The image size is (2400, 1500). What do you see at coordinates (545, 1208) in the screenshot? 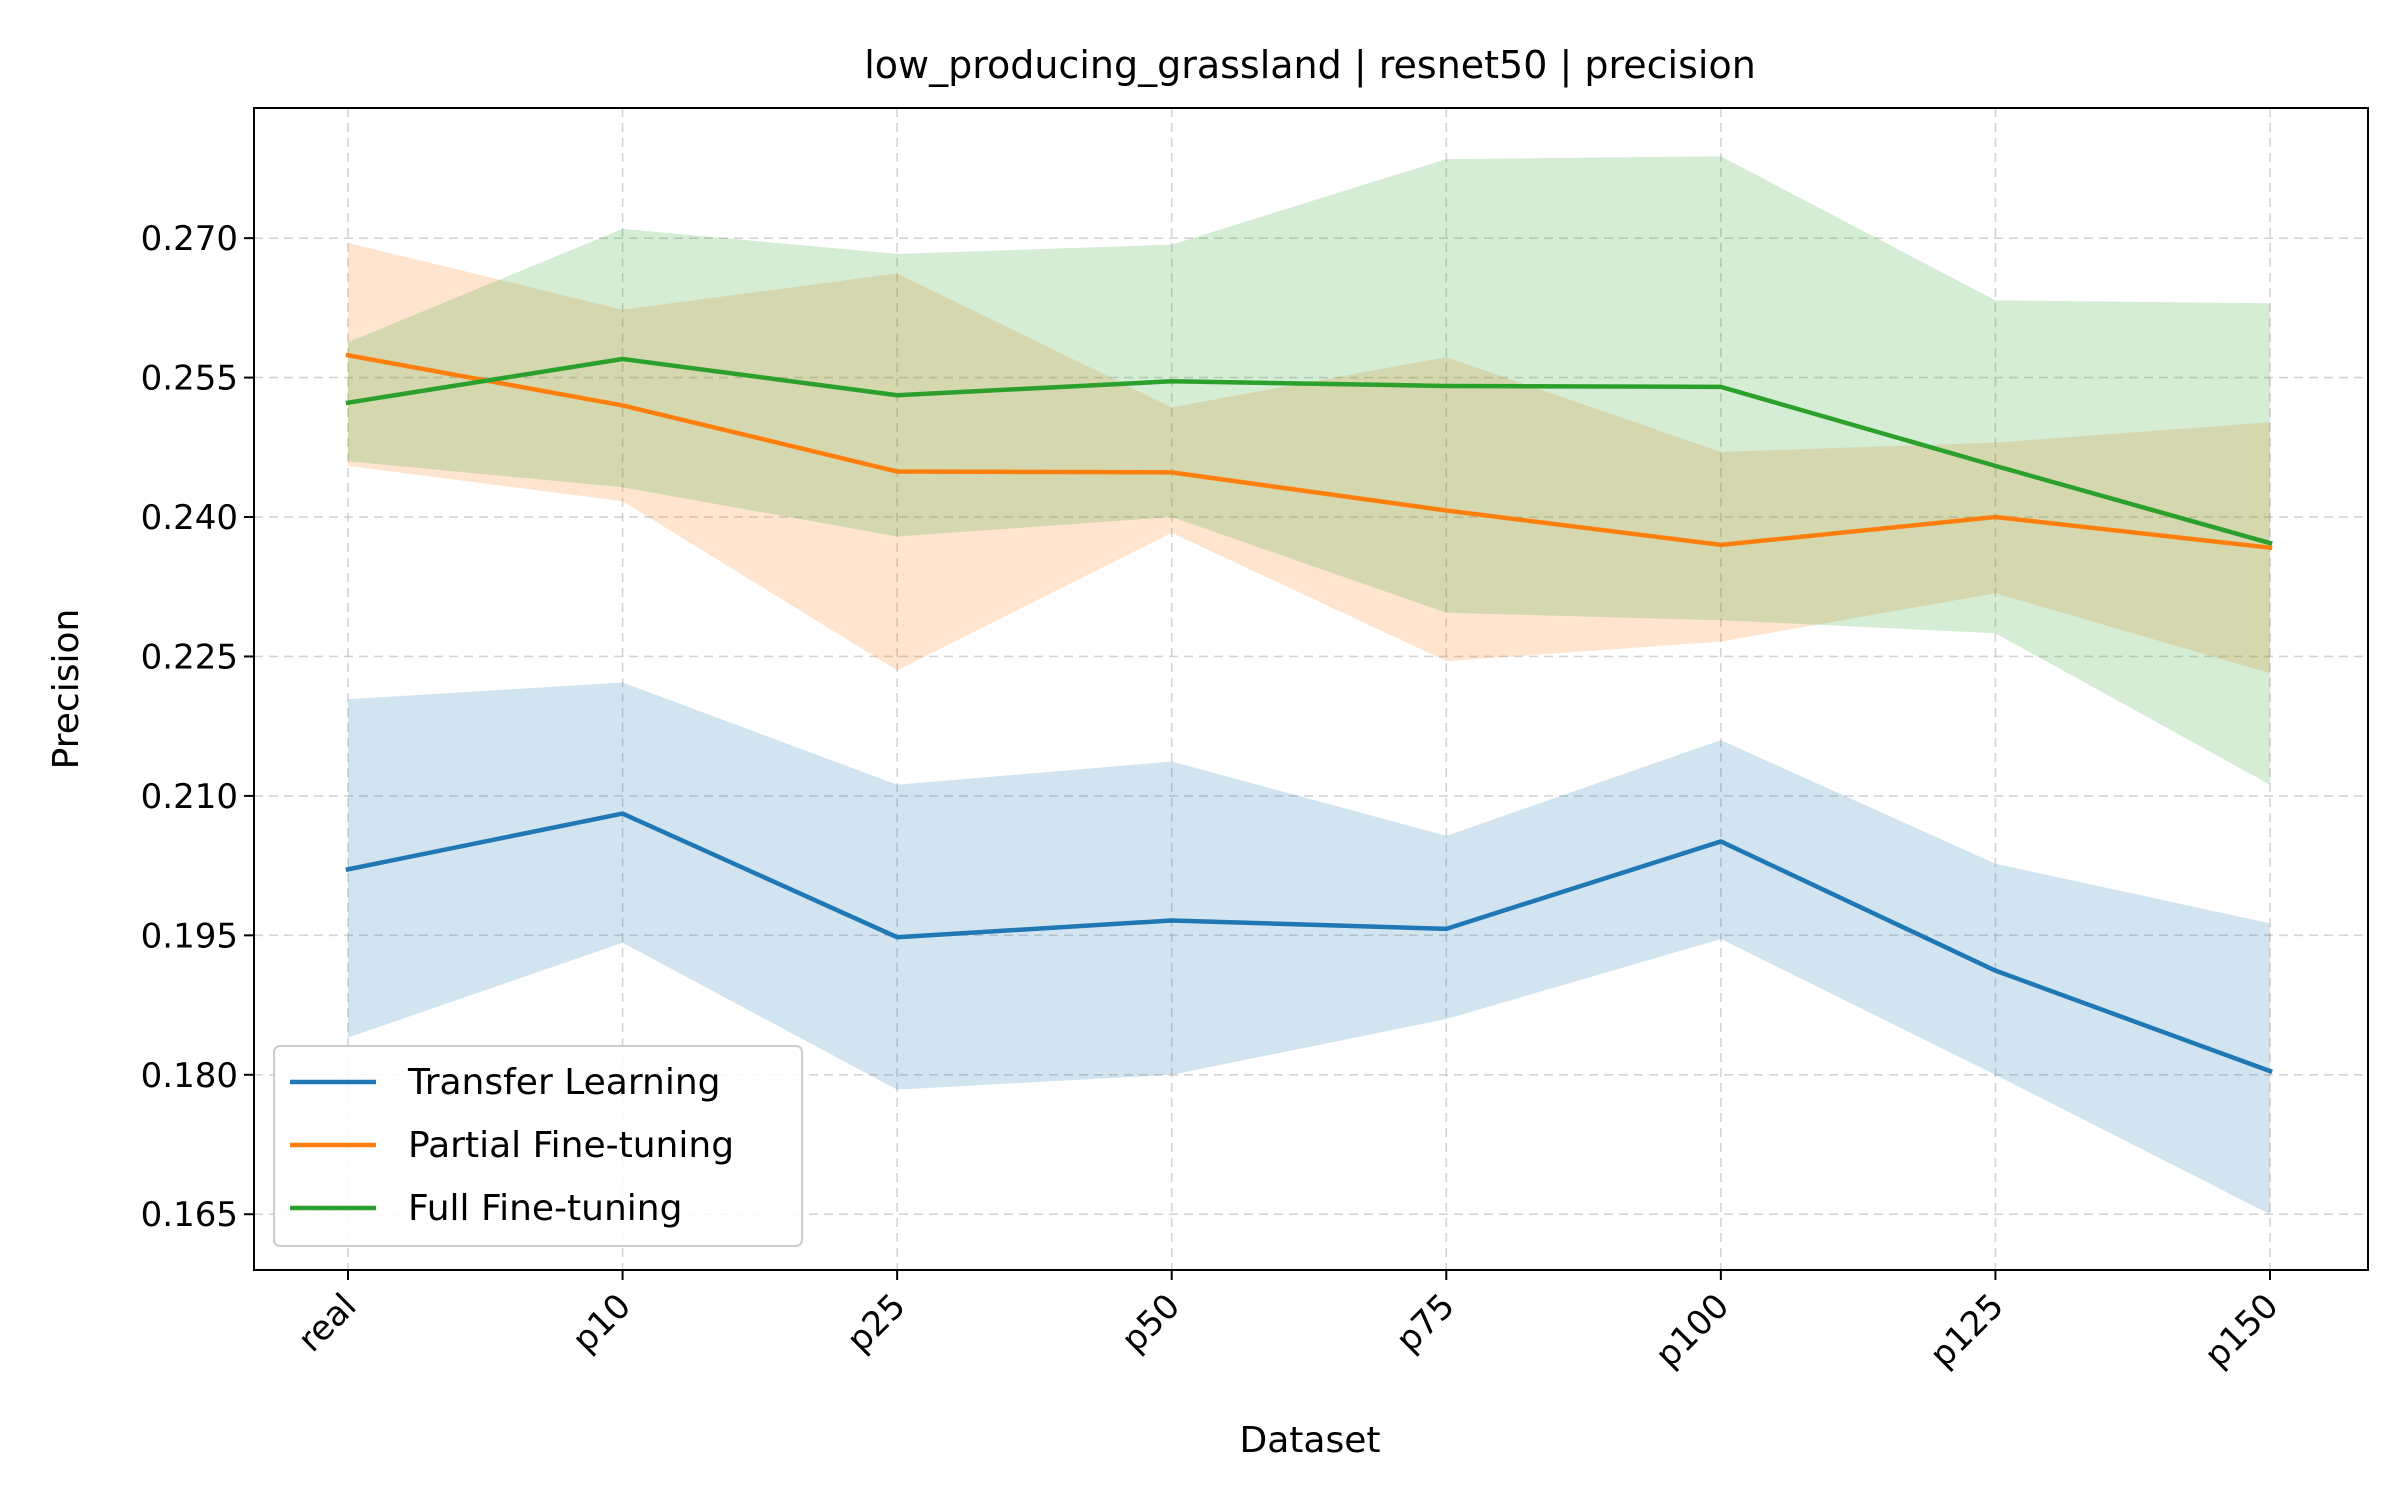
I see `legend-label: Full Fine-tuning` at bounding box center [545, 1208].